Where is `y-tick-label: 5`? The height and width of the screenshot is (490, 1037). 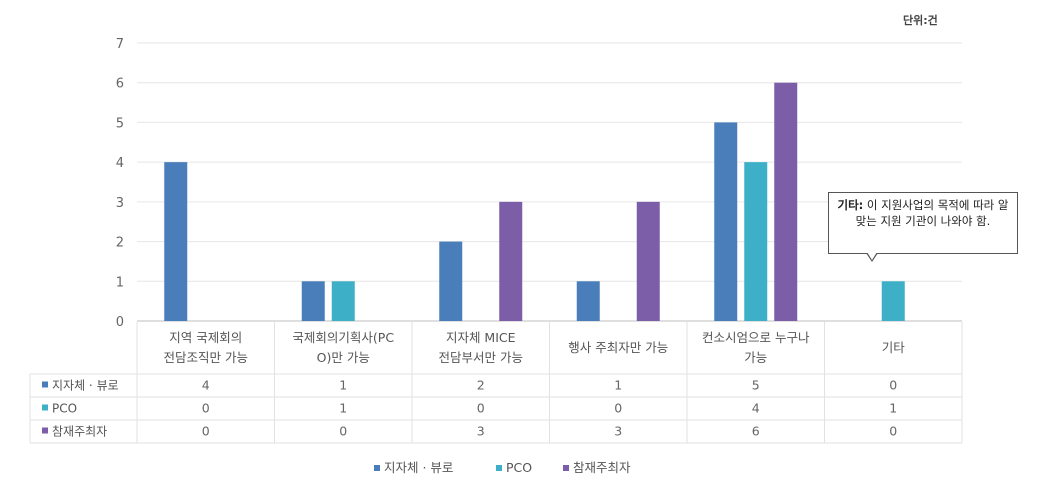 y-tick-label: 5 is located at coordinates (120, 123).